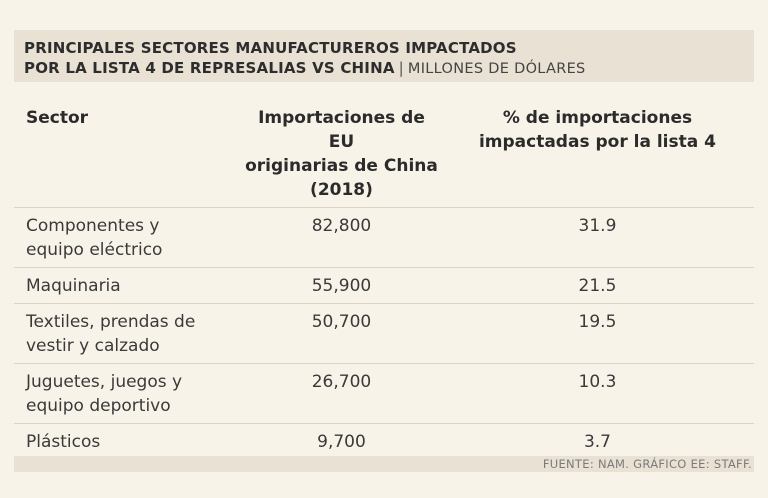 This screenshot has width=768, height=498. I want to click on percent-cell: 31.9, so click(597, 237).